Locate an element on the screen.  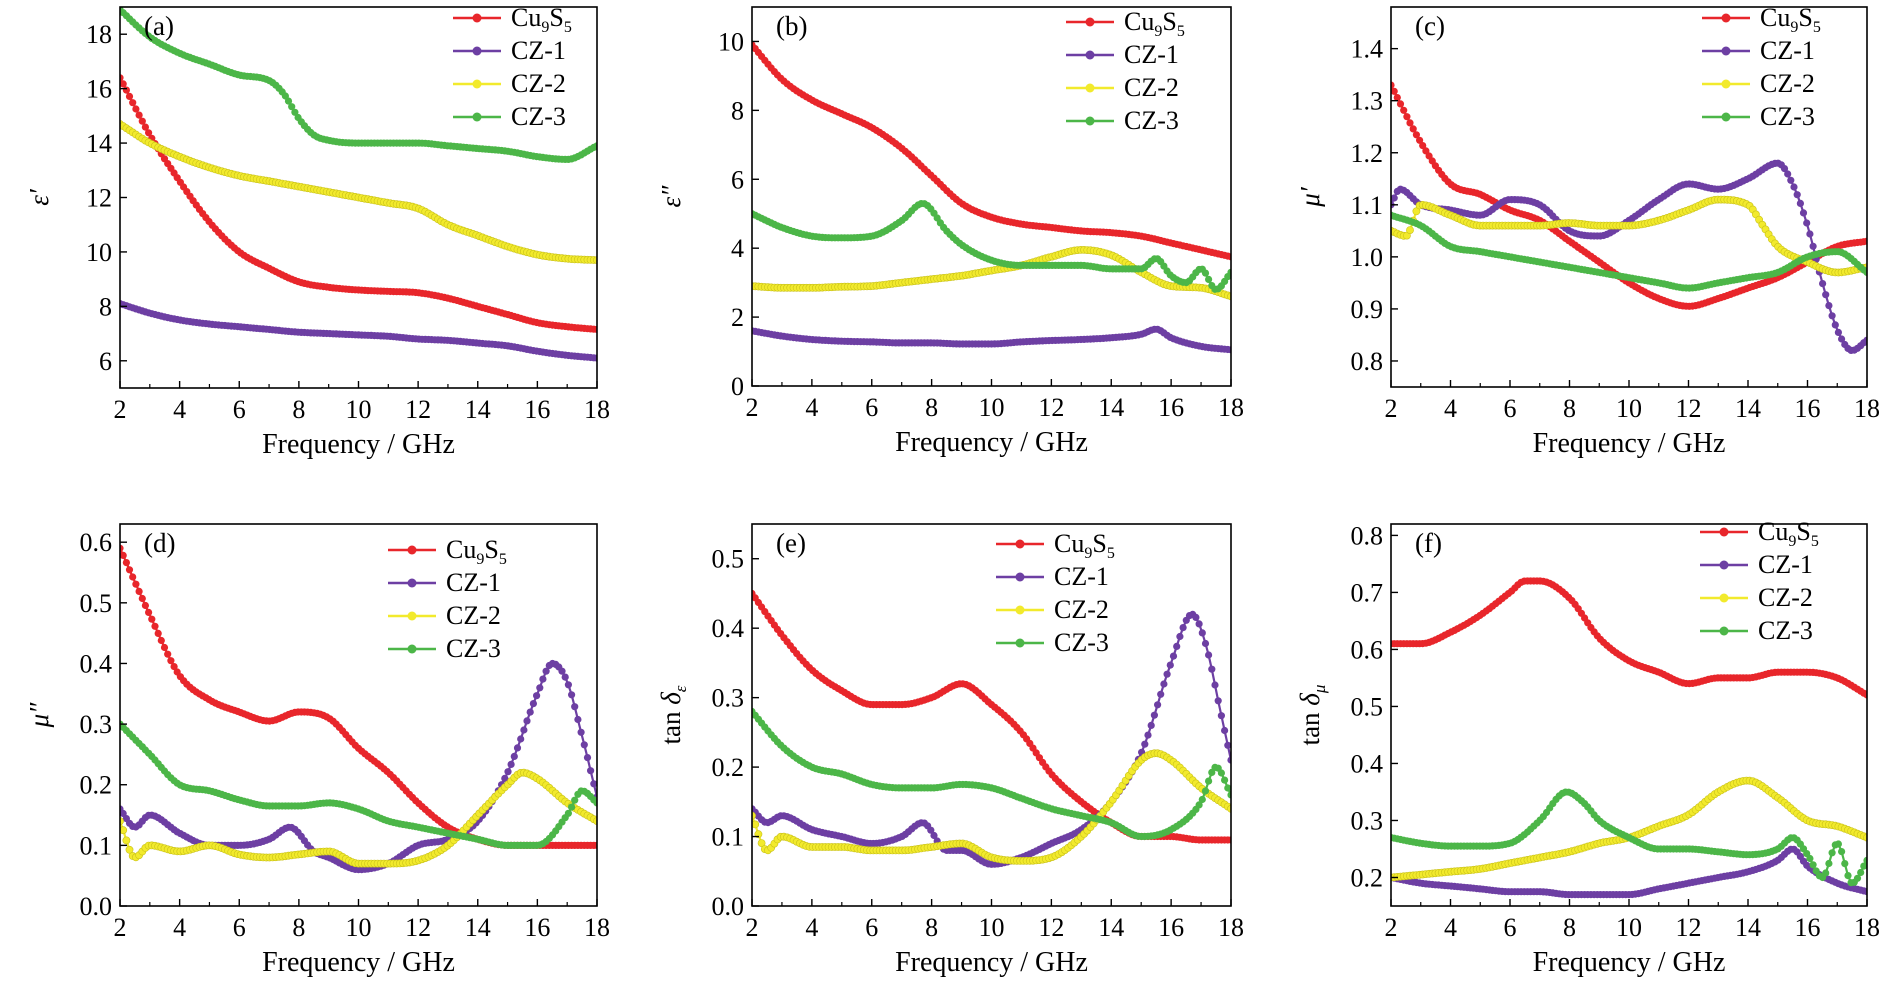
x-tick-label: 16 is located at coordinates (1171, 927).